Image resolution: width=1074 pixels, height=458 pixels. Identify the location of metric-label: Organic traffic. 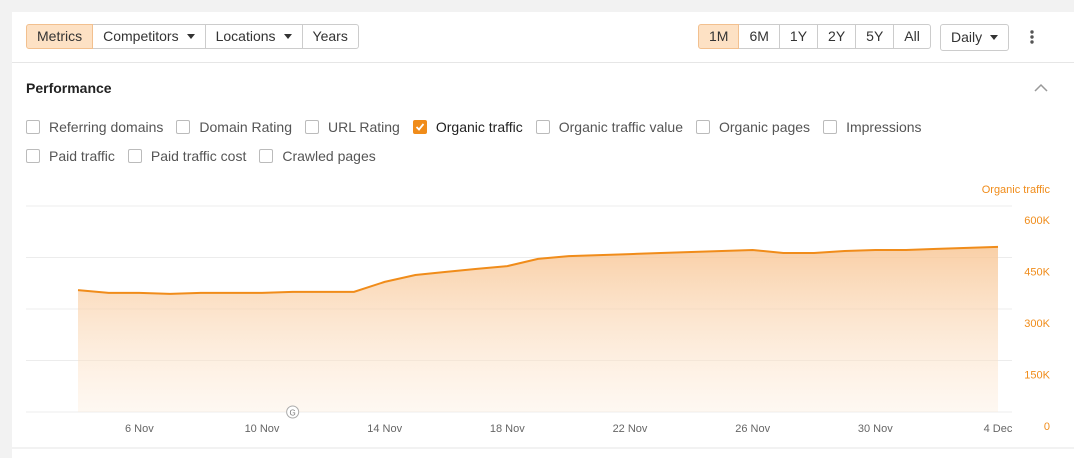
(479, 127).